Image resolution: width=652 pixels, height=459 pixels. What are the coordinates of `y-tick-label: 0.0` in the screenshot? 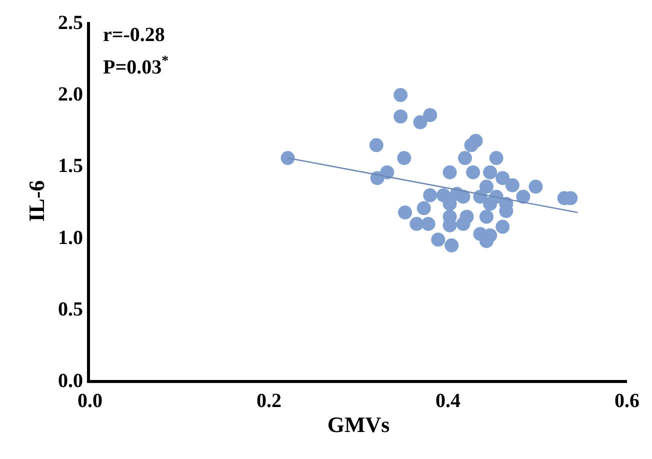 It's located at (70, 381).